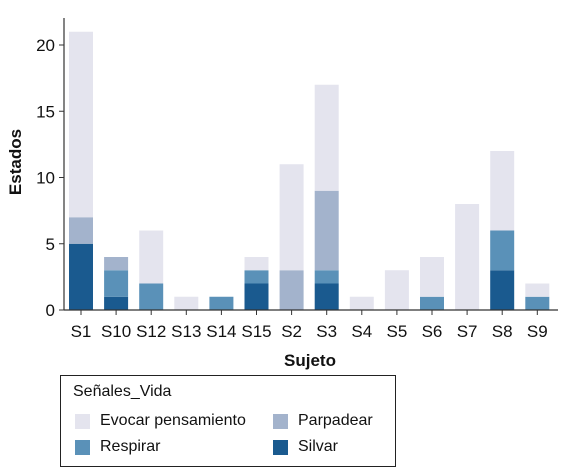 This screenshot has height=476, width=571. Describe the element at coordinates (173, 420) in the screenshot. I see `legend-label-evocar: Evocar pensamiento` at that location.